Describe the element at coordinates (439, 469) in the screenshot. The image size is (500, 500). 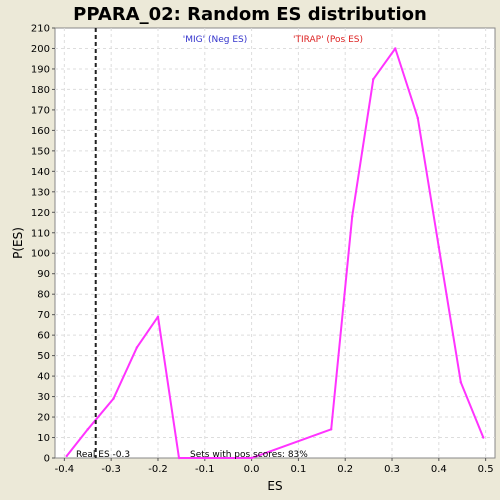
I see `x-tick-label: 0.4` at that location.